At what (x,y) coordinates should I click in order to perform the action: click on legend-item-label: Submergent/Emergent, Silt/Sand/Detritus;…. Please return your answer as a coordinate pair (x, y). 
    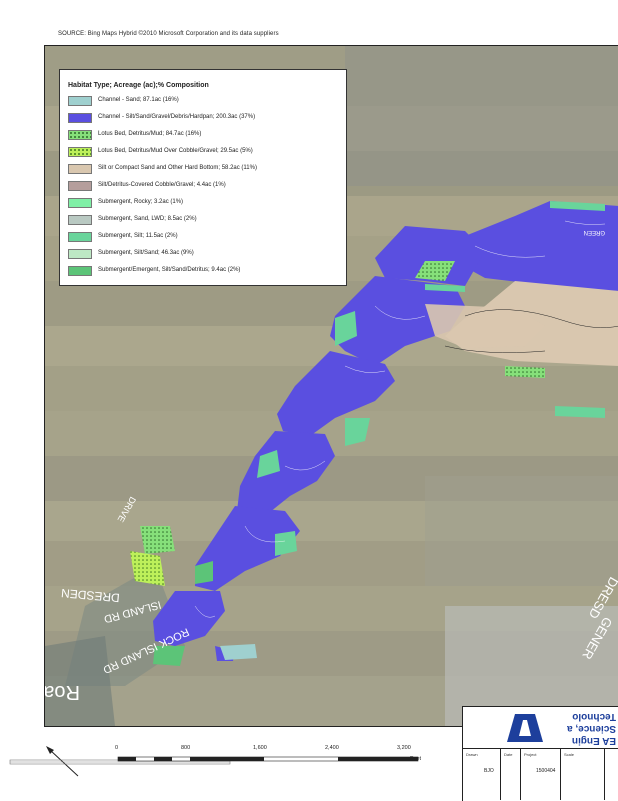
    Looking at the image, I should click on (169, 270).